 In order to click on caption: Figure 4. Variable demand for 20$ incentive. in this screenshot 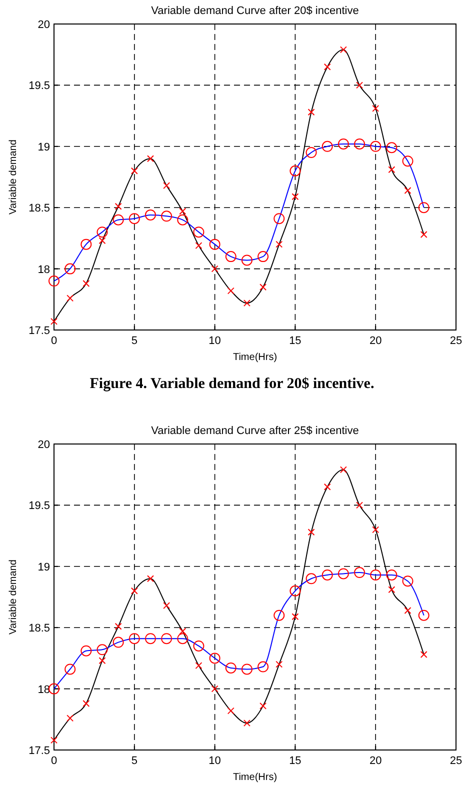, I will do `click(232, 384)`.